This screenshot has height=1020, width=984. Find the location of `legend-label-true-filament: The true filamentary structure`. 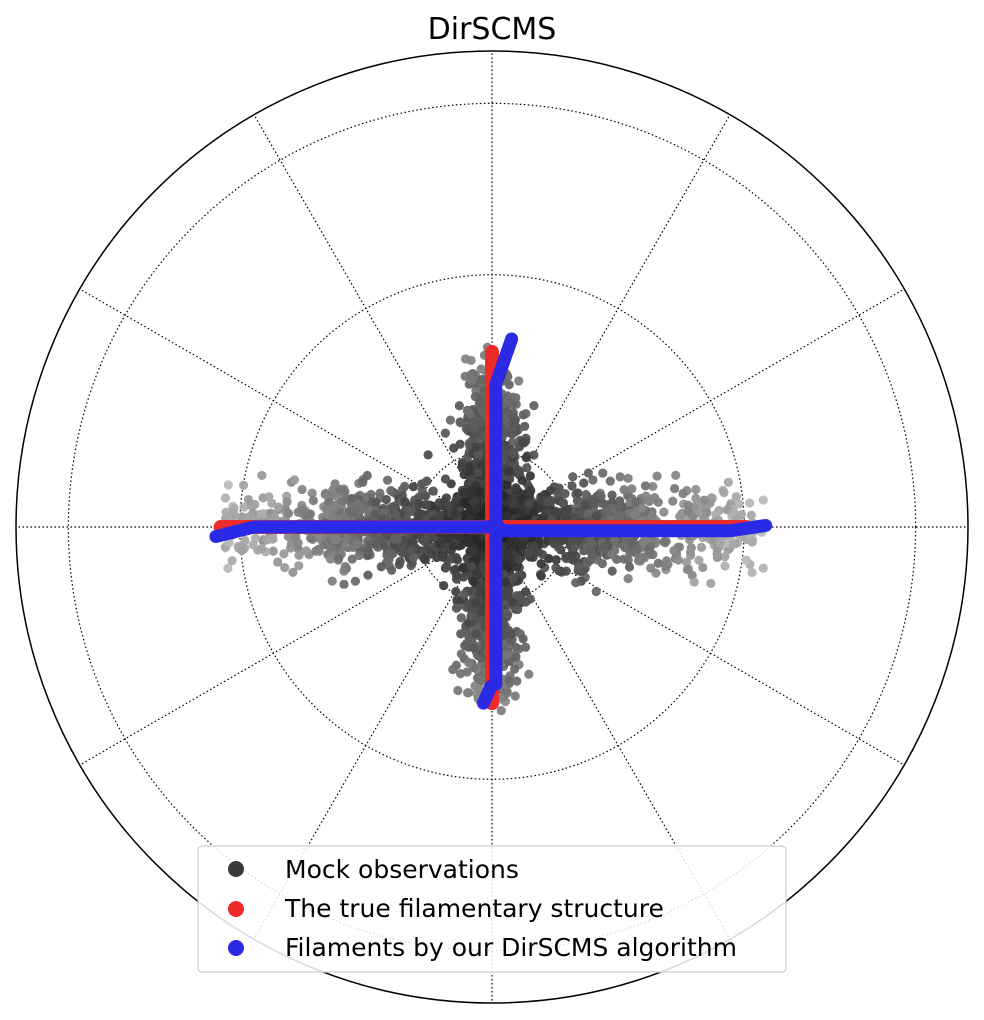

legend-label-true-filament: The true filamentary structure is located at coordinates (474, 908).